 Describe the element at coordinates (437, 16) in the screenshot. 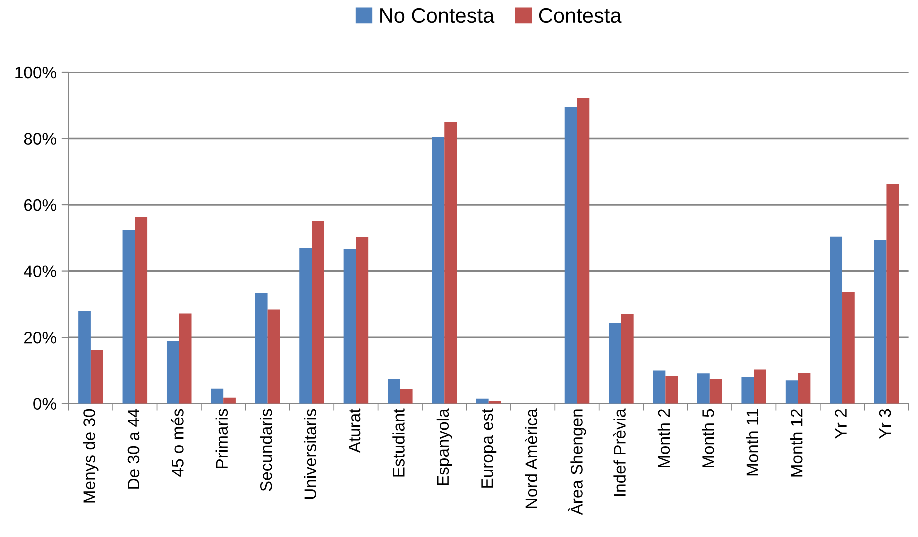

I see `legend-label: No Contesta` at that location.